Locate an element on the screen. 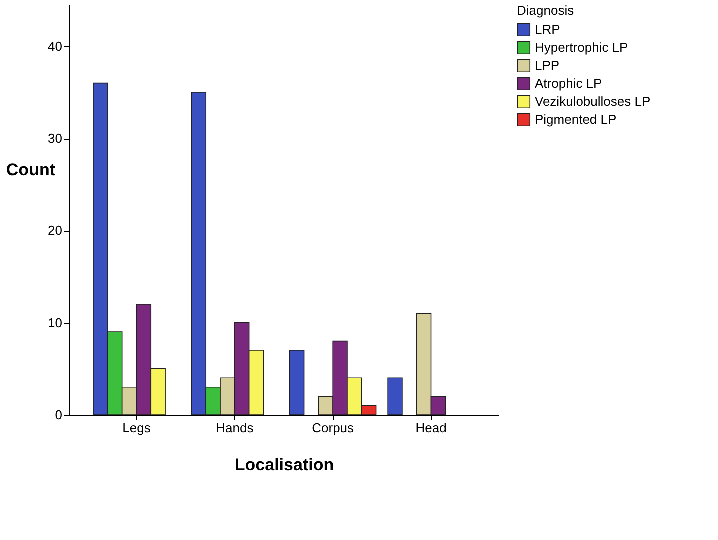  y-tick-label: 20 is located at coordinates (55, 230).